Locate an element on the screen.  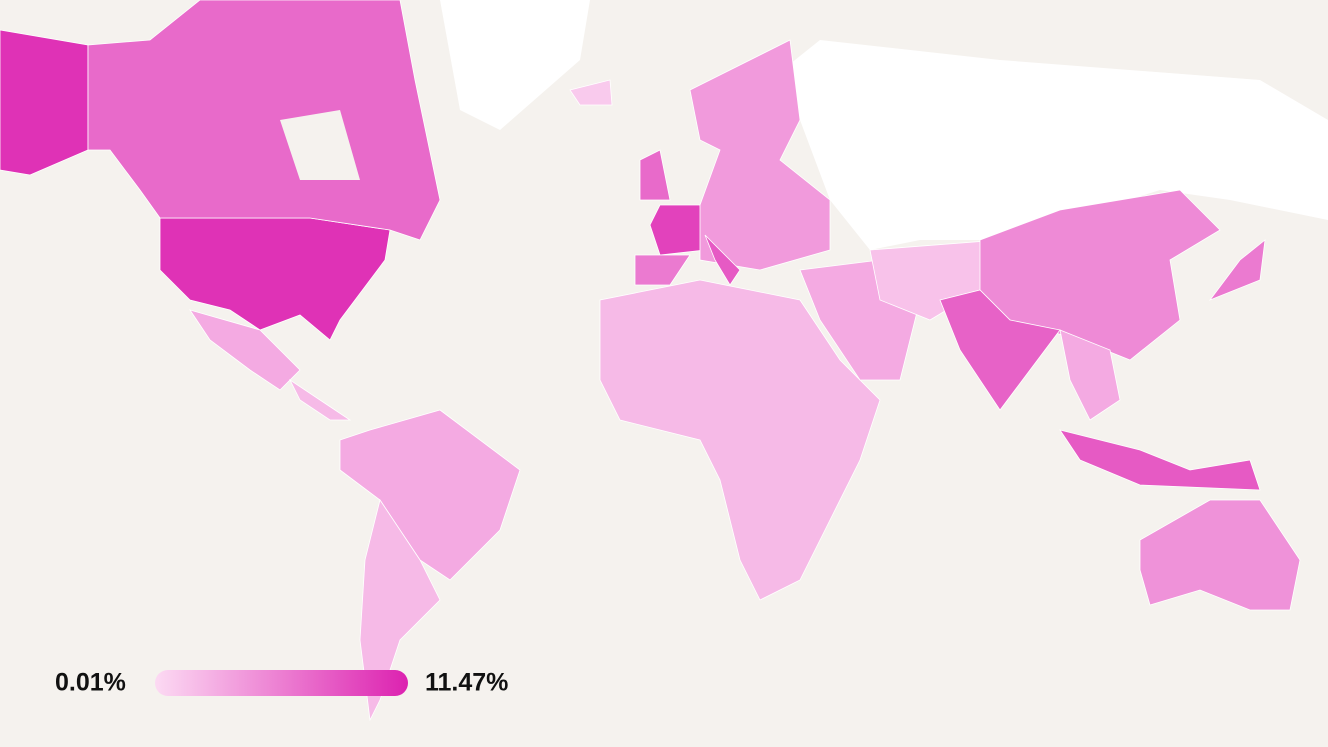
legend-gradient is located at coordinates (281, 683).